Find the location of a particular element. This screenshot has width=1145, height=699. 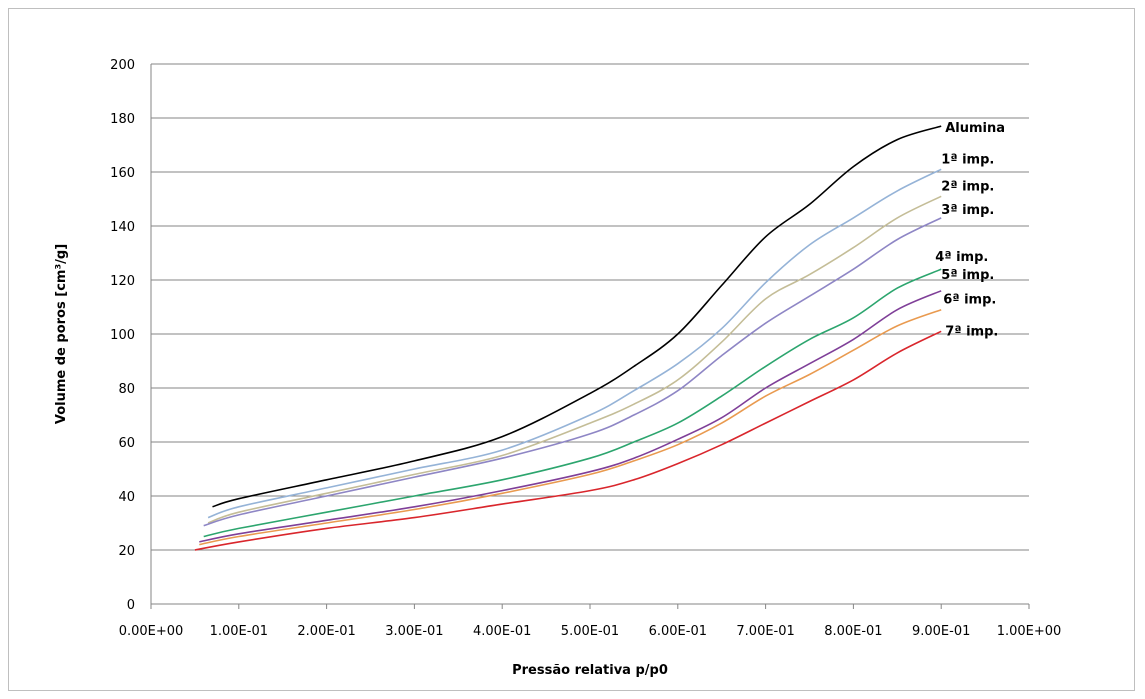

x-tick-label: 4.00E-01 is located at coordinates (502, 631).